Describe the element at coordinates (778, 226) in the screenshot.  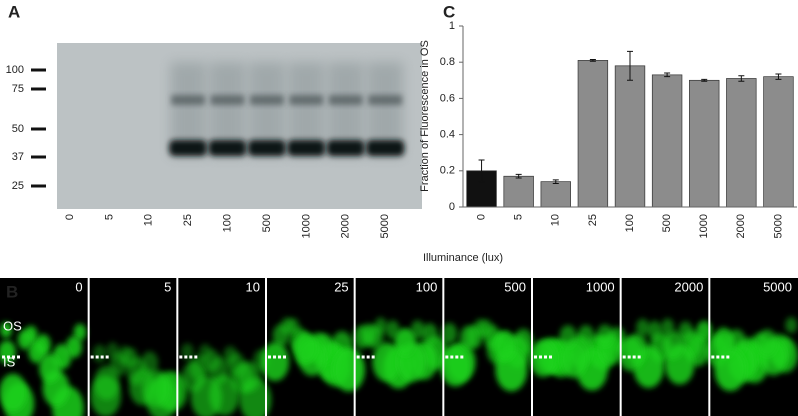
I see `x-tick-label: 5000` at that location.